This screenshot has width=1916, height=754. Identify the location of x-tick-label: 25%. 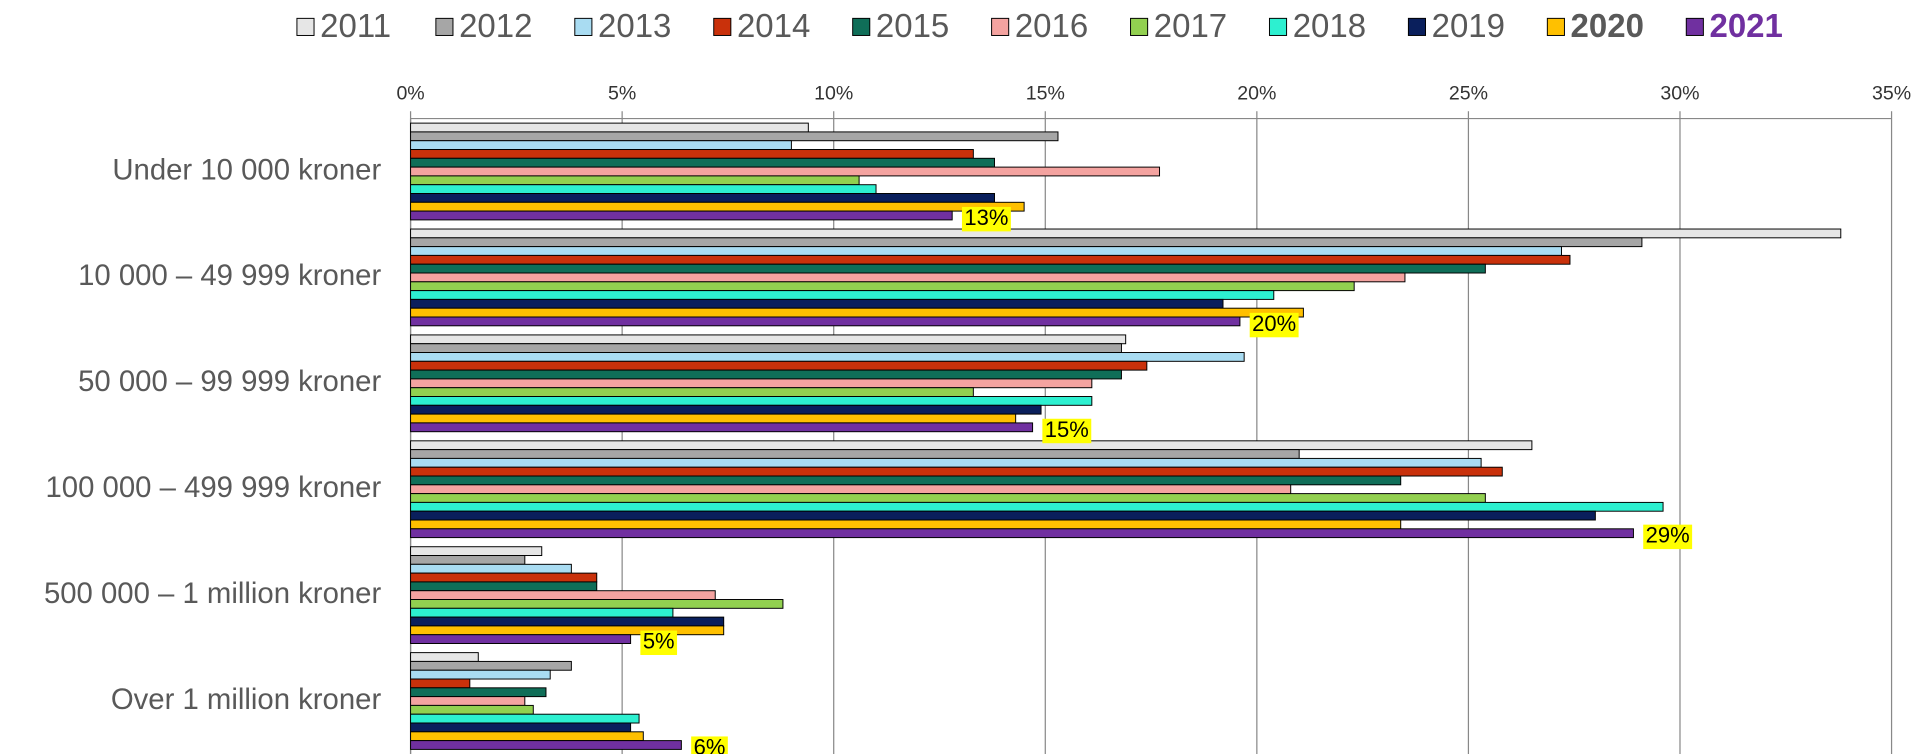
(1468, 93).